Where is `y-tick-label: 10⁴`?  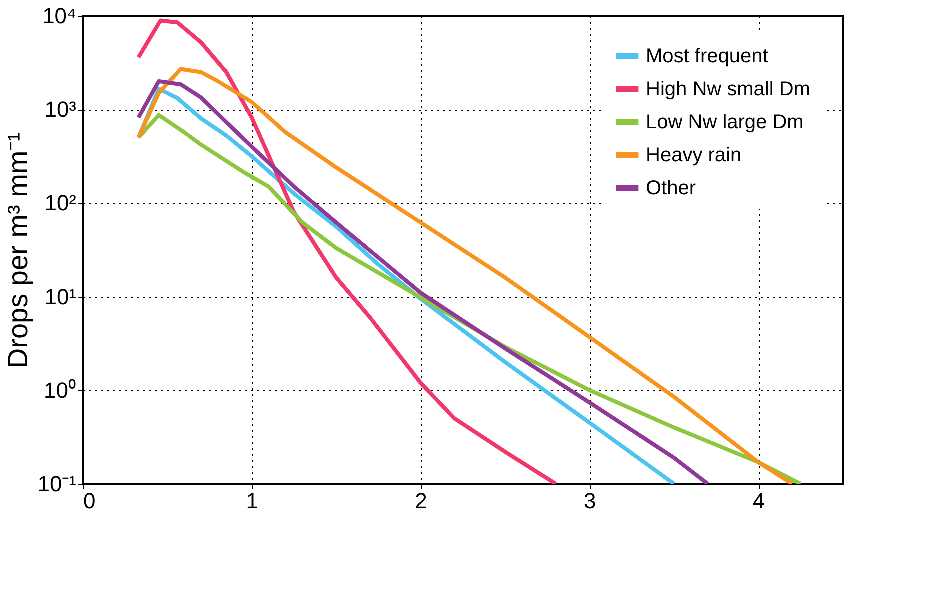 y-tick-label: 10⁴ is located at coordinates (59, 16).